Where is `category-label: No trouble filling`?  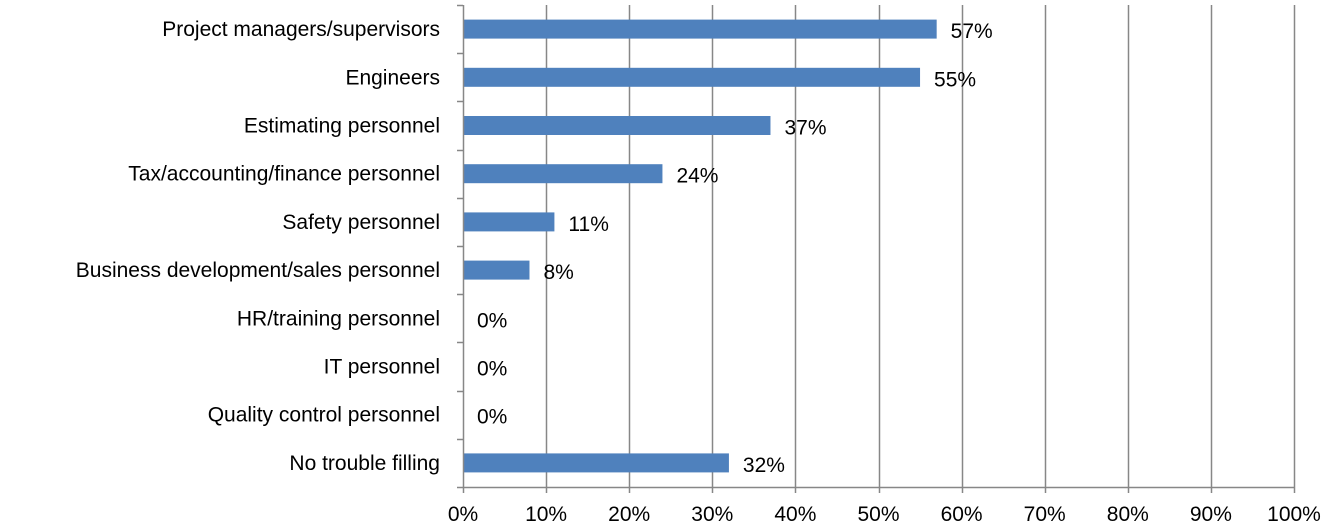
category-label: No trouble filling is located at coordinates (364, 463).